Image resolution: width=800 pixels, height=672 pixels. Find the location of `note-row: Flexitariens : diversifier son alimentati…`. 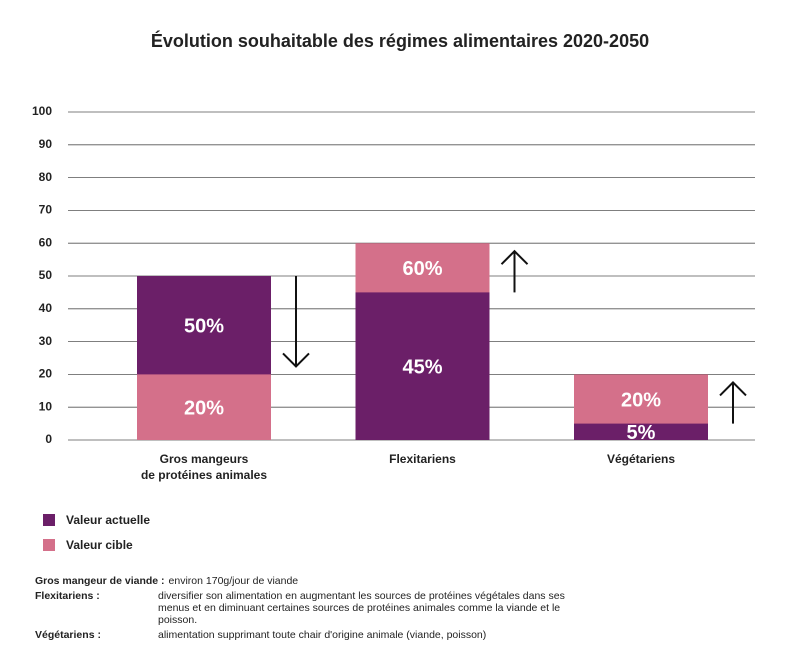

note-row: Flexitariens : diversifier son alimentati… is located at coordinates (405, 608).